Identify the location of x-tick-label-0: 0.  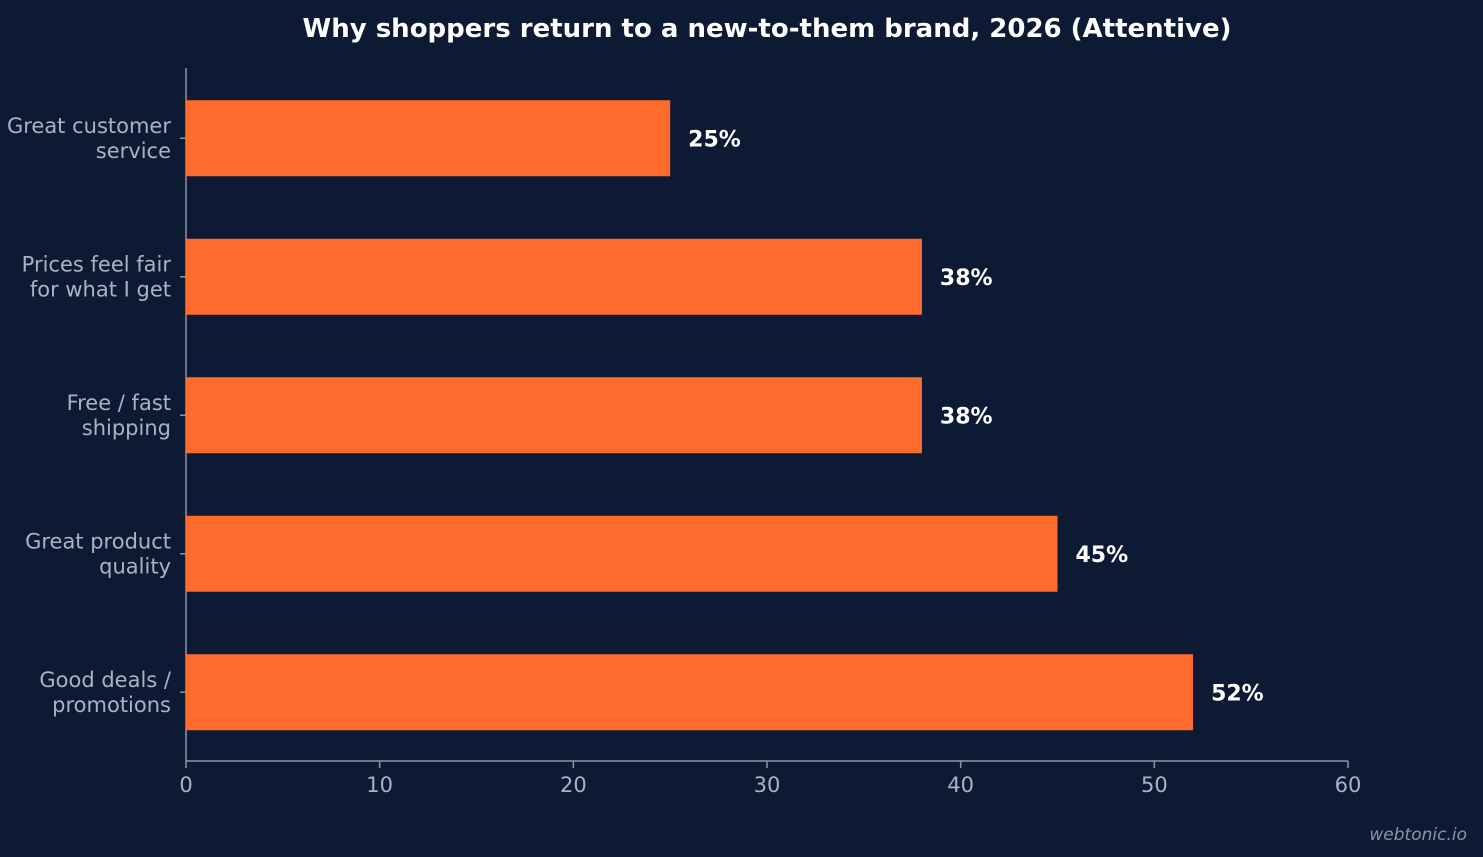
(185, 785).